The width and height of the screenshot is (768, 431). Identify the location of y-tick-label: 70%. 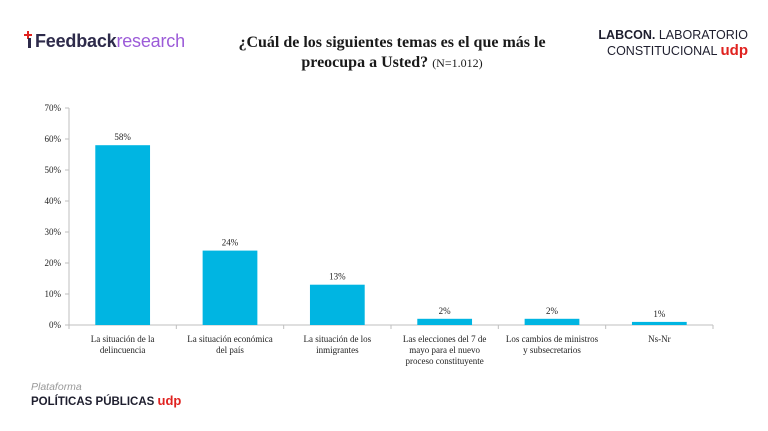
(53, 108).